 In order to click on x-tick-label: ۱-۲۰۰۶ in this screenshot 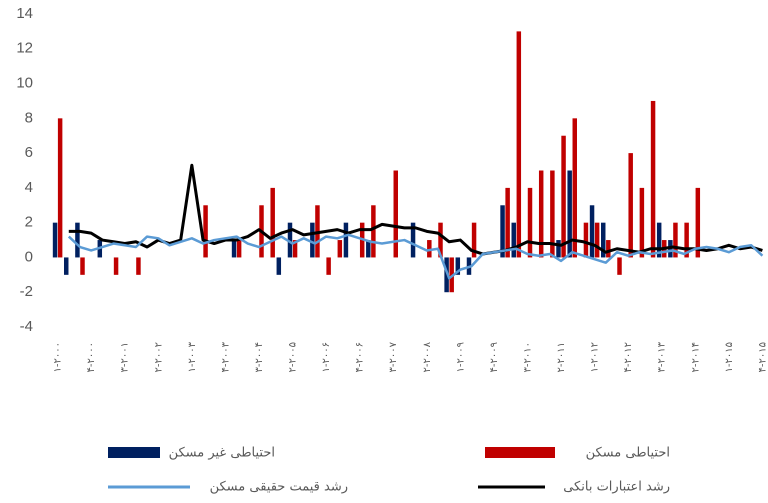, I will do `click(326, 357)`.